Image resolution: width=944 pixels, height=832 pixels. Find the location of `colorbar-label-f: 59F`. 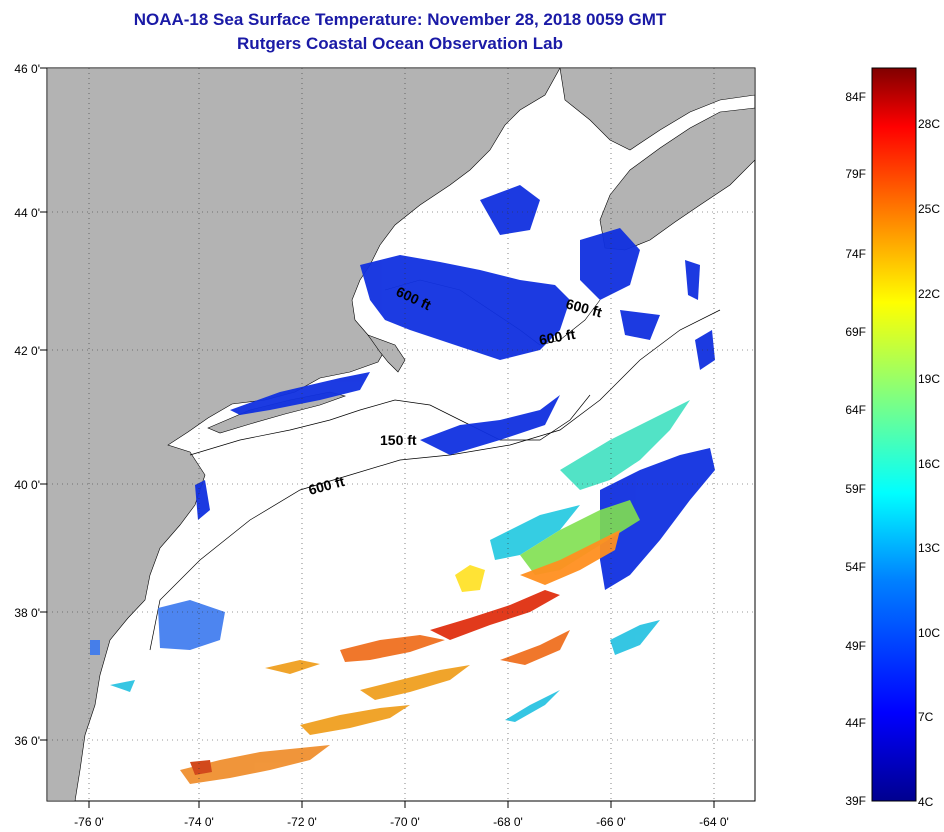

colorbar-label-f: 59F is located at coordinates (855, 489).